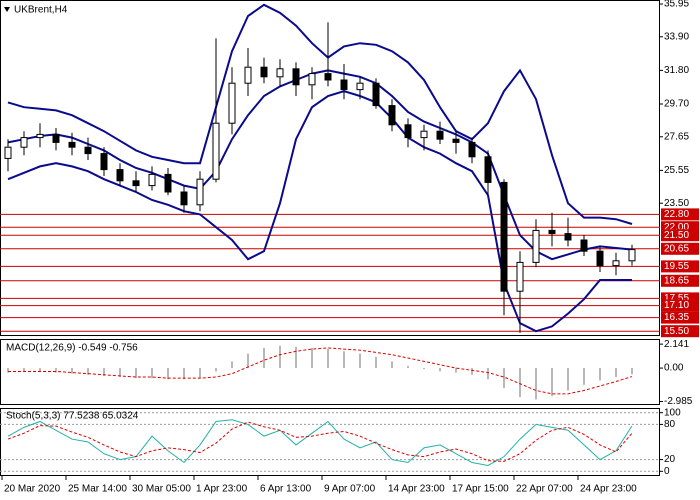 This screenshot has height=500, width=700. What do you see at coordinates (286, 489) in the screenshot?
I see `x-tick-label: 6 Apr 13:00` at bounding box center [286, 489].